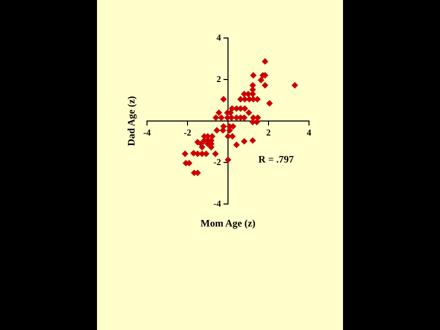 The image size is (440, 330). What do you see at coordinates (218, 161) in the screenshot?
I see `y-tick-label: -2` at bounding box center [218, 161].